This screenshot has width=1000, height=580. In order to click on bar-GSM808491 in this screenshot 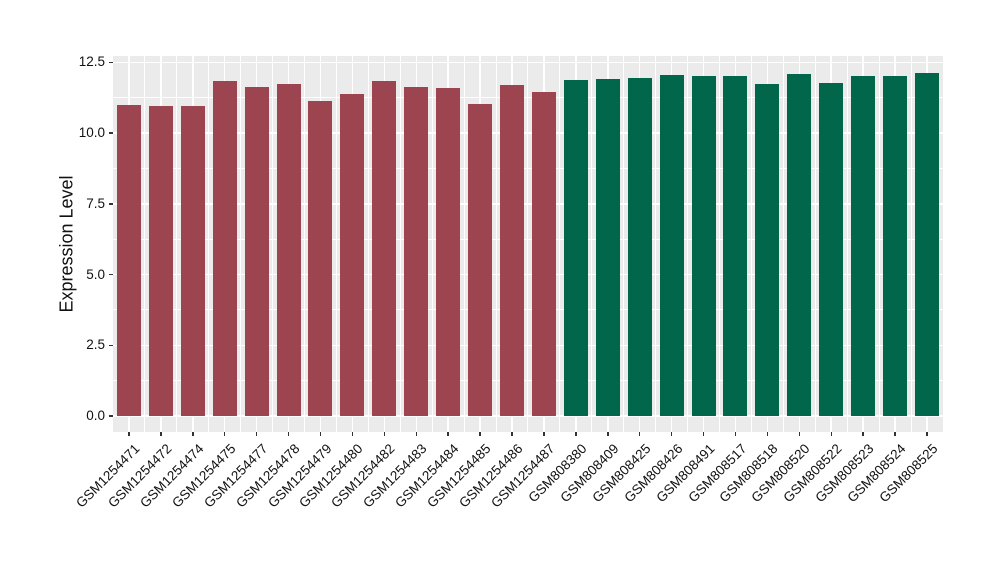, I will do `click(703, 245)`.